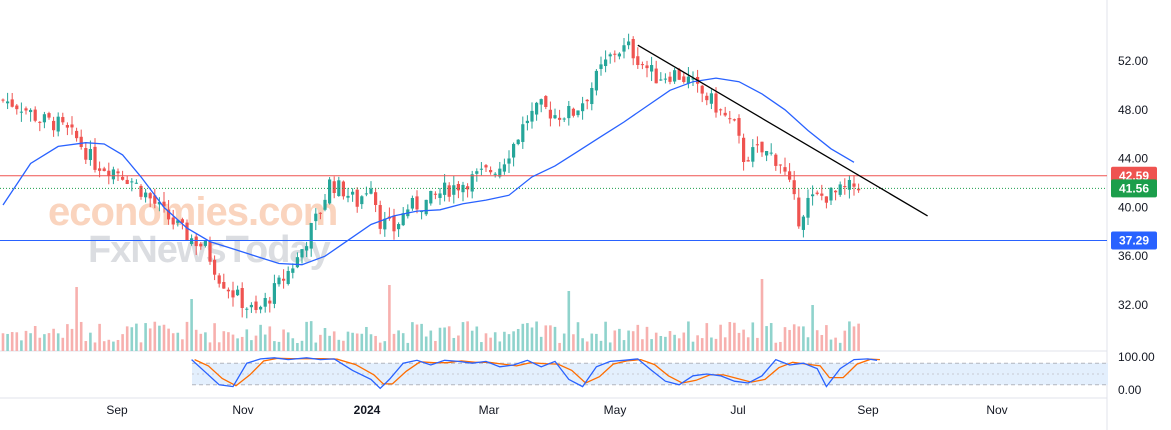 The width and height of the screenshot is (1171, 430). I want to click on stochastic-band-fill, so click(650, 374).